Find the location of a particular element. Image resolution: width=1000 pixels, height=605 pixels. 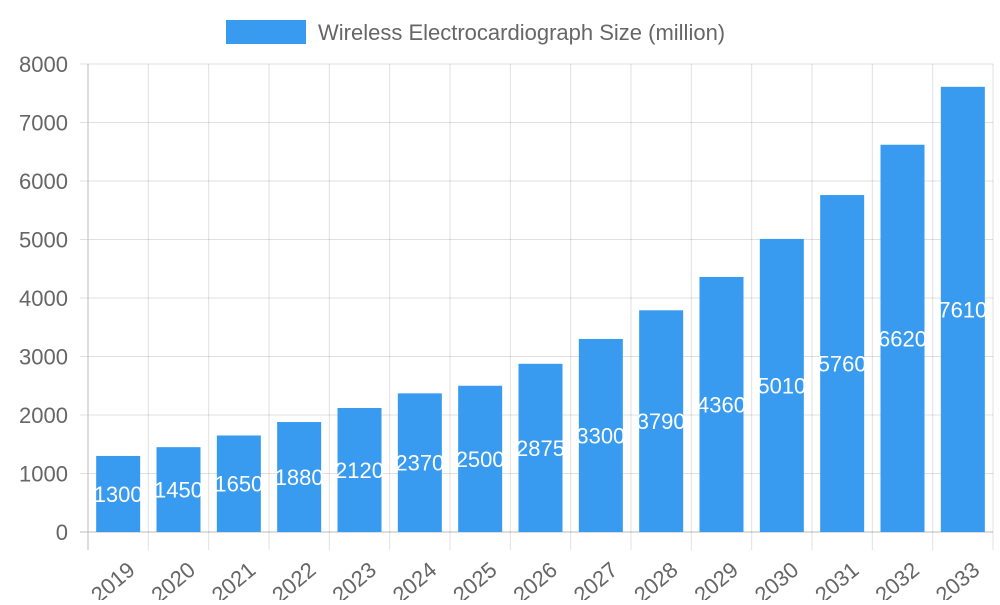

data-label: 6620 is located at coordinates (902, 338).